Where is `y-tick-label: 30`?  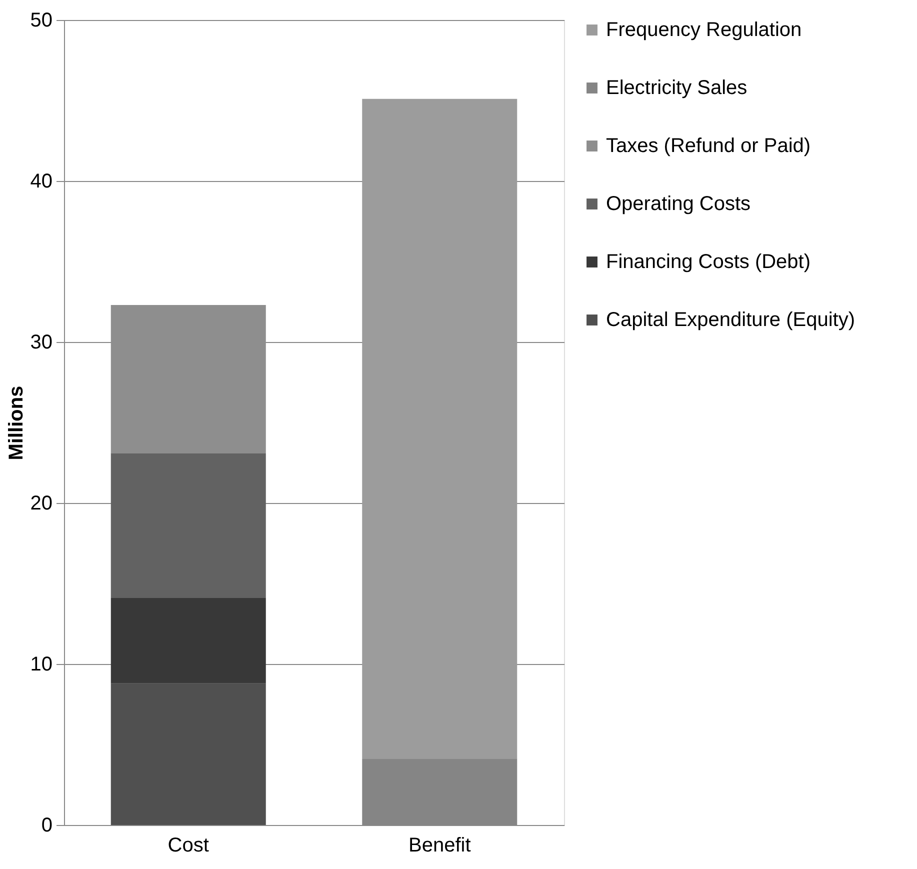 y-tick-label: 30 is located at coordinates (41, 343).